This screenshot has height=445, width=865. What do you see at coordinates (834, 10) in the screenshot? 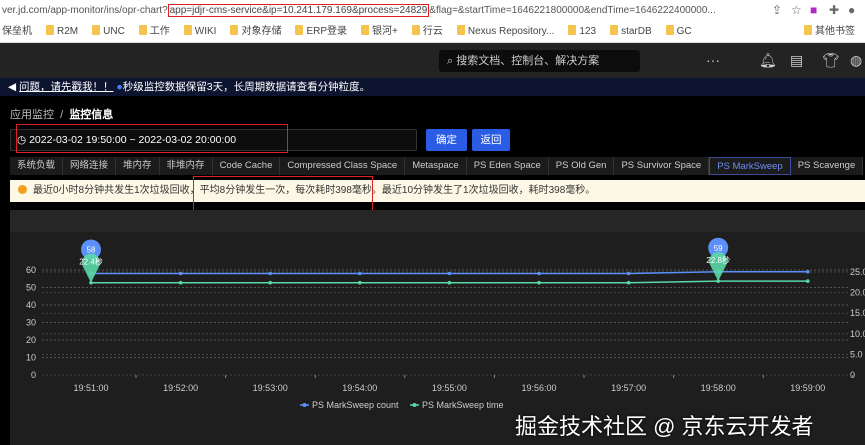
I see `puzzle-icon: ✚` at bounding box center [834, 10].